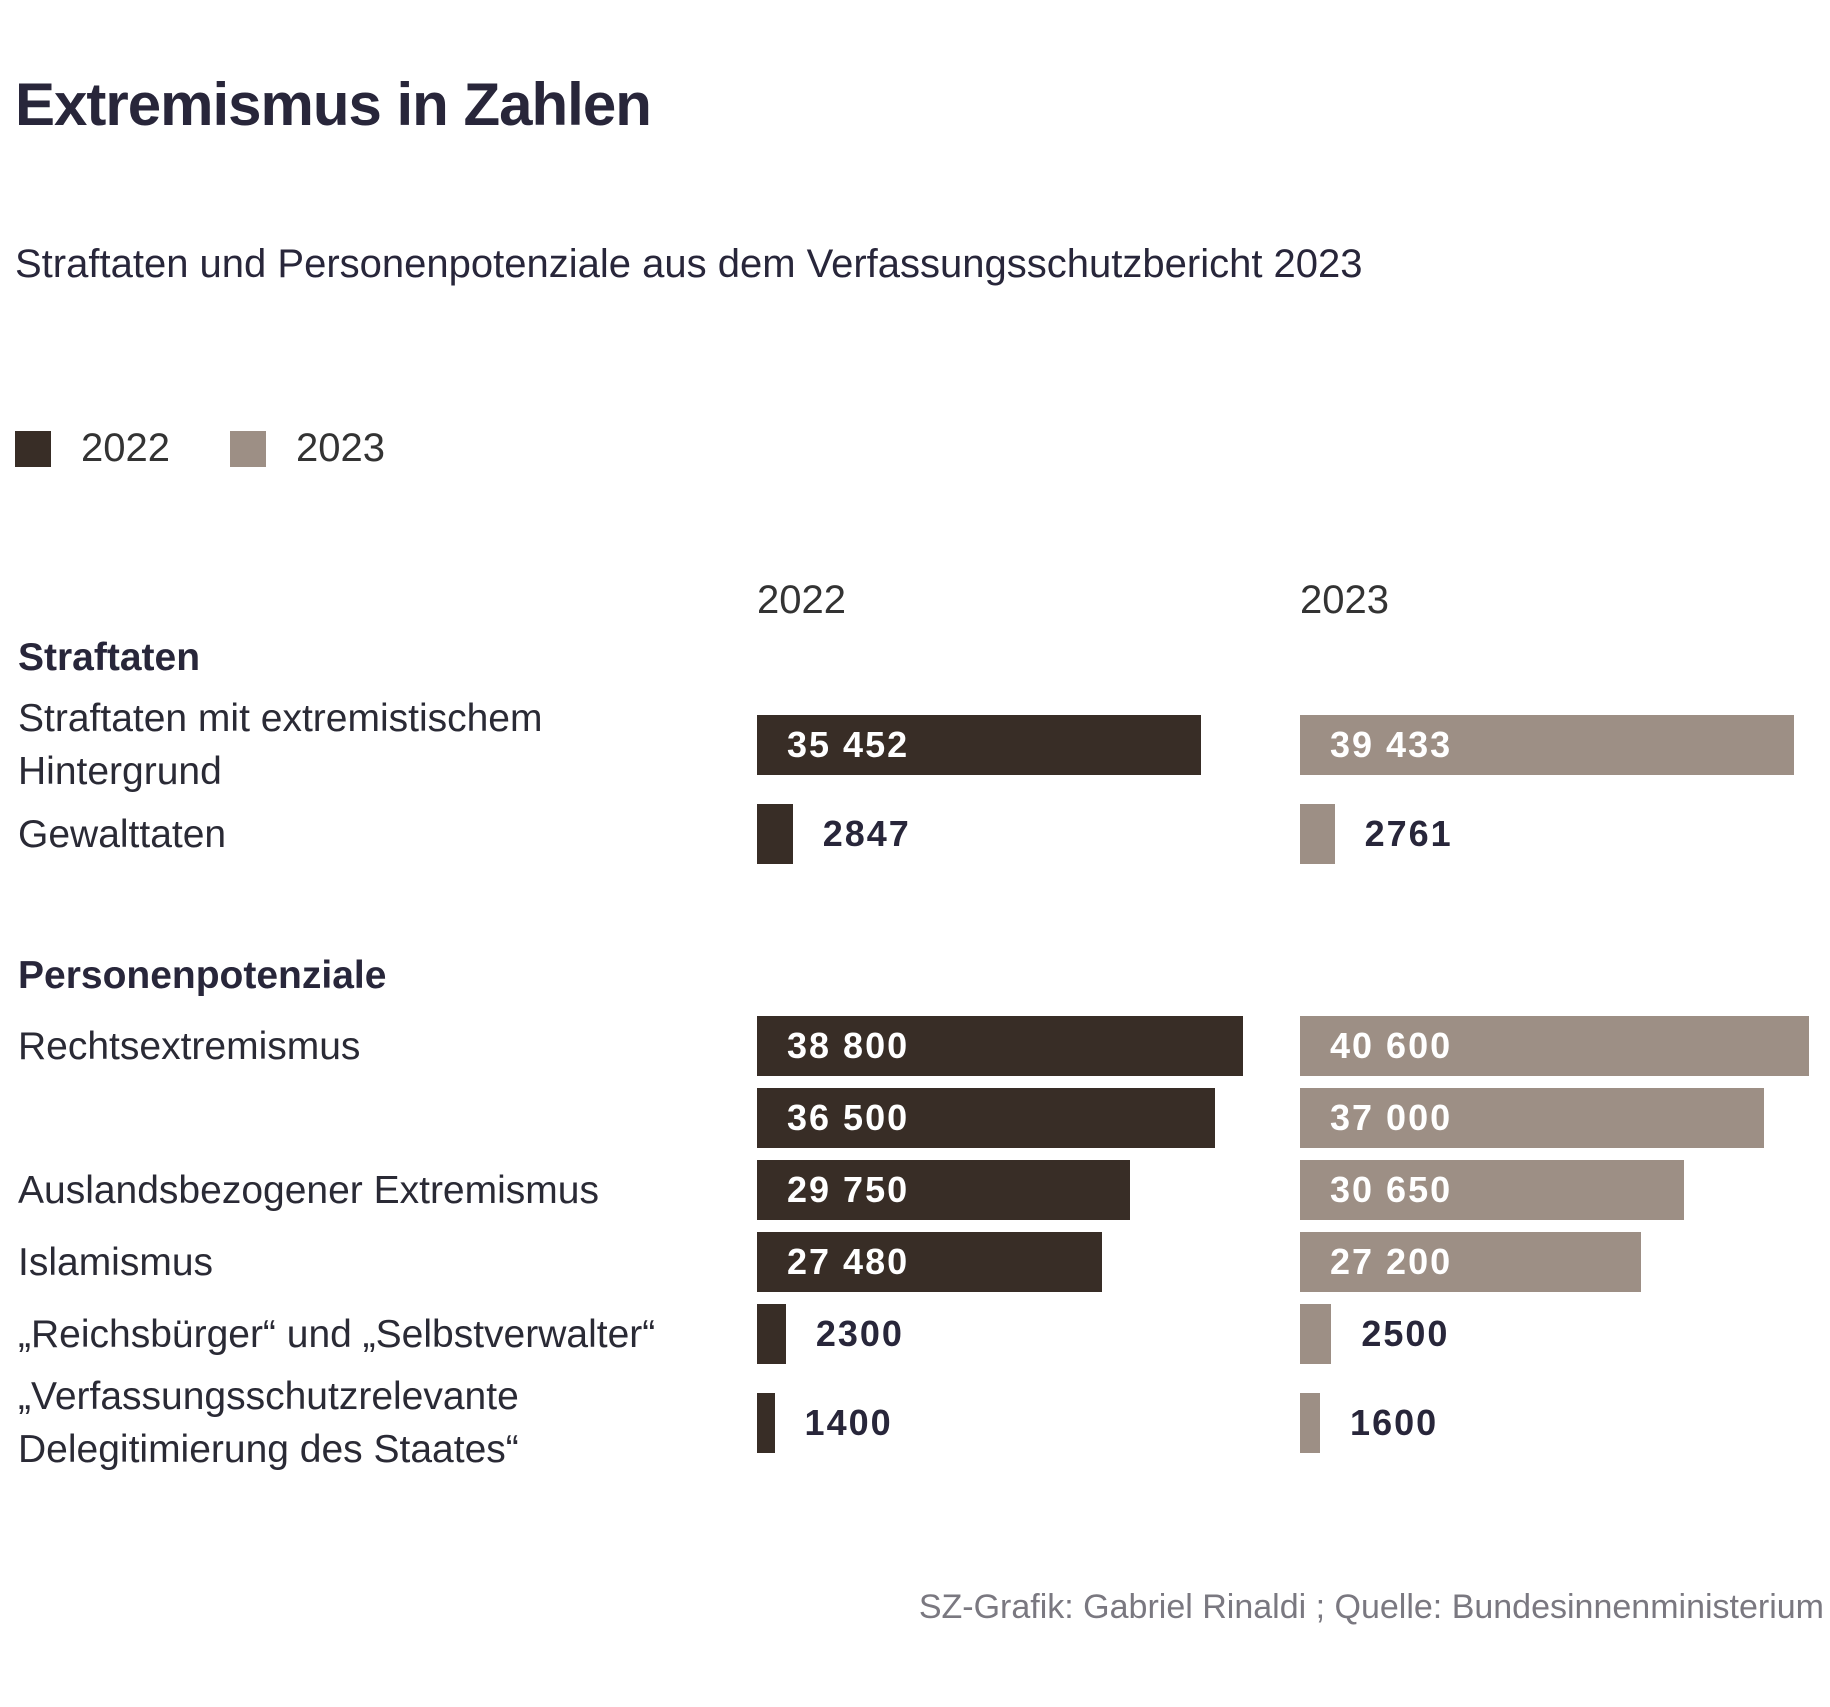  What do you see at coordinates (1391, 1045) in the screenshot?
I see `value-label: 40 600` at bounding box center [1391, 1045].